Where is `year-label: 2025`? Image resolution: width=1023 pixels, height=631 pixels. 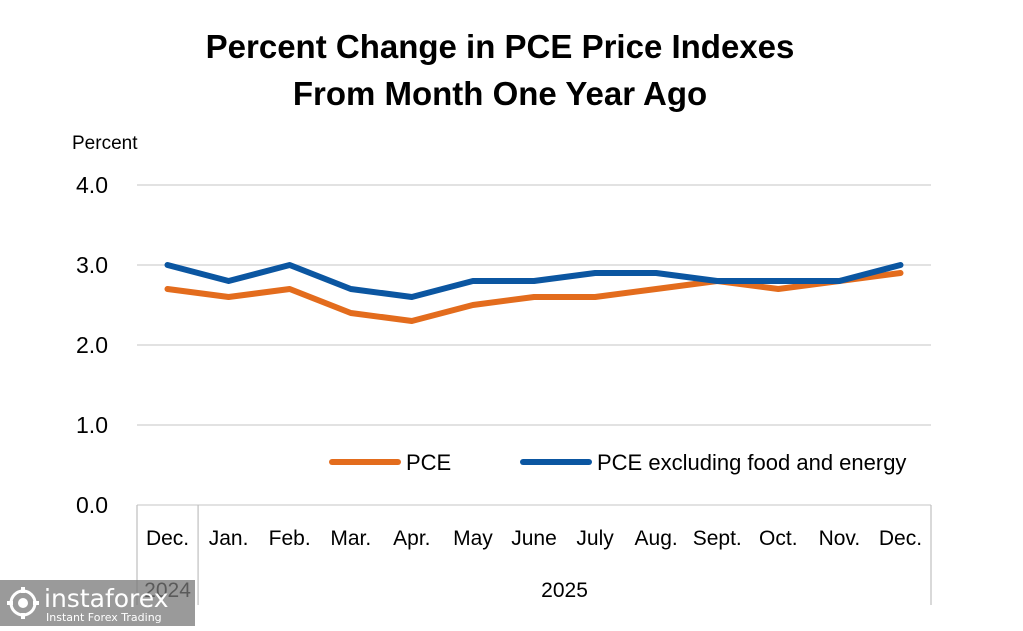 year-label: 2025 is located at coordinates (564, 590).